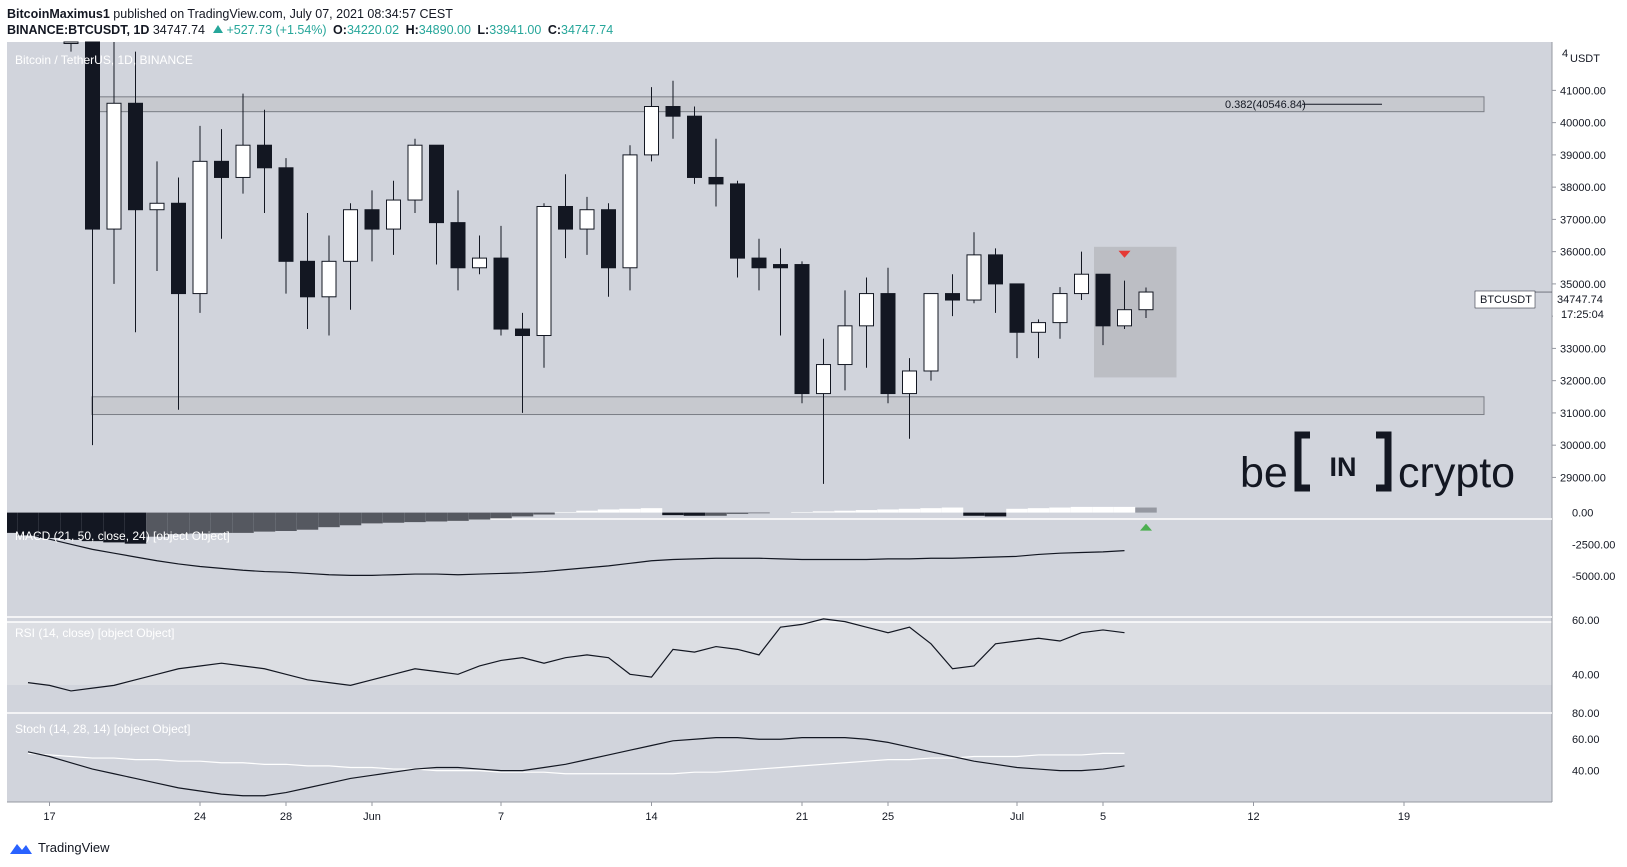 The width and height of the screenshot is (1627, 867). I want to click on close-label: C:, so click(554, 30).